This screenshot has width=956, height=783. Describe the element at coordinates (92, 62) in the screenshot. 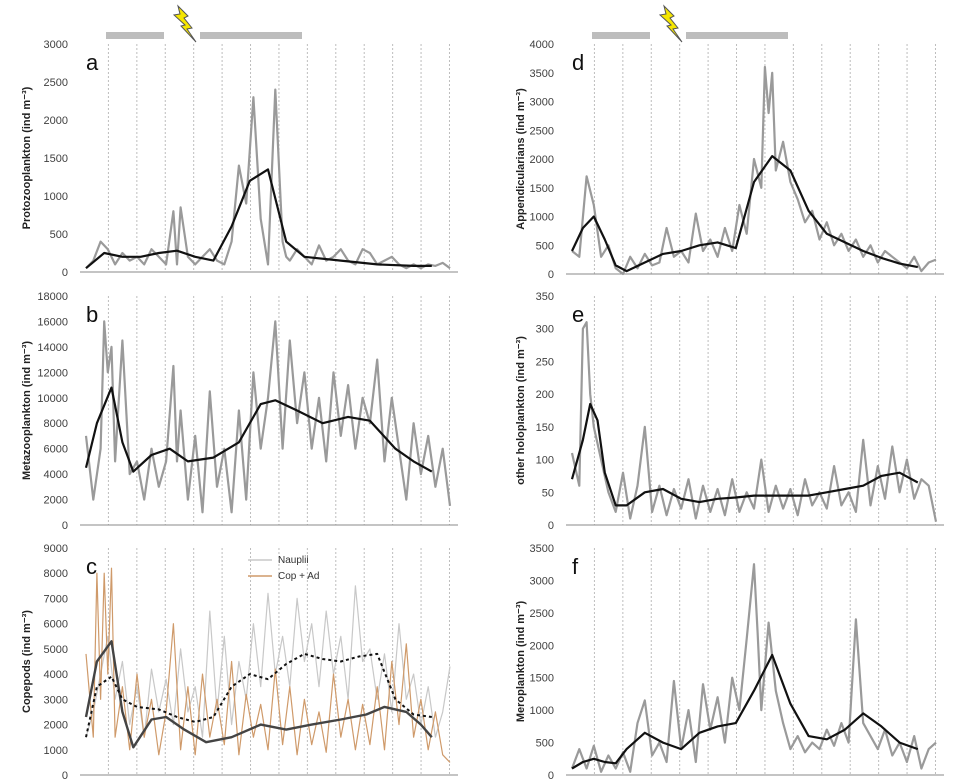

I see `panel-label: a` at that location.